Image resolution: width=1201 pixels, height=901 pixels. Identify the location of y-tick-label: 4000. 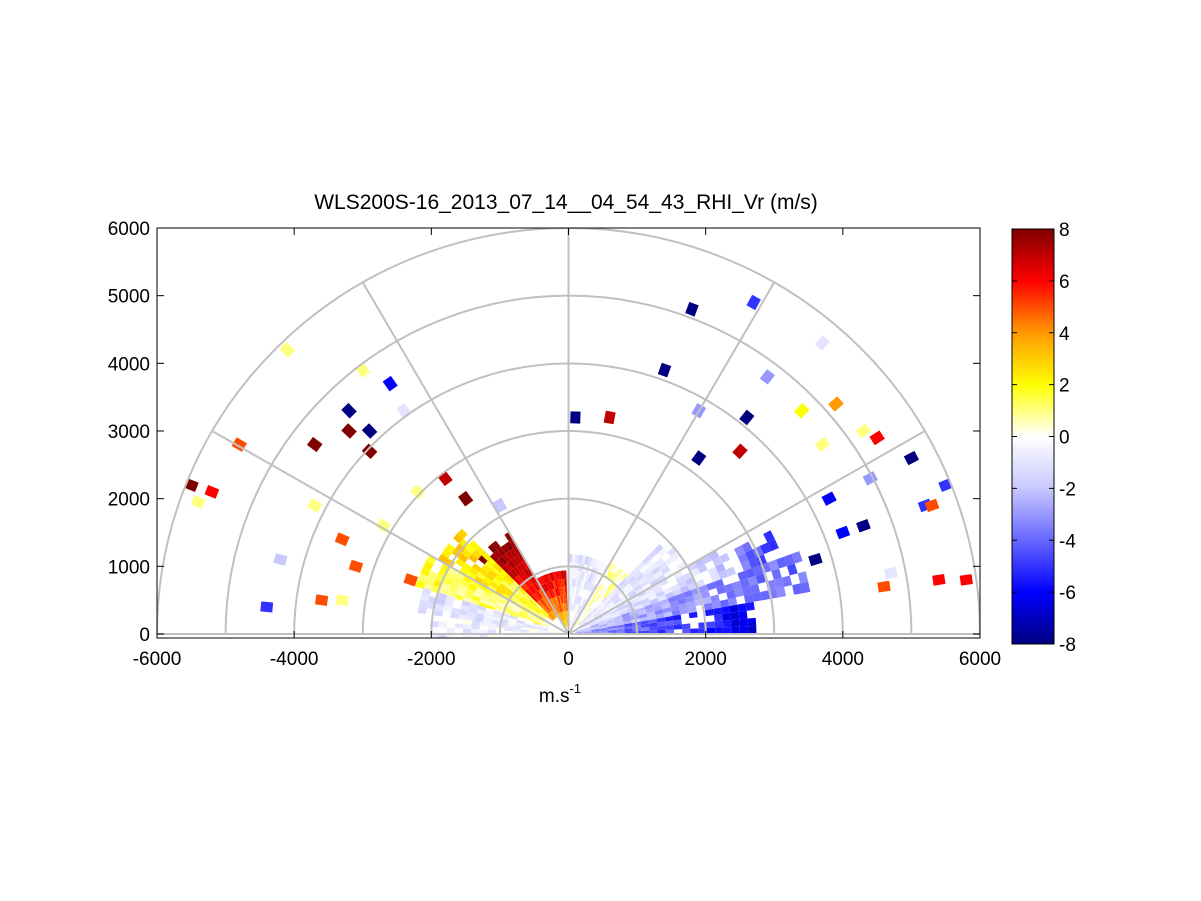
(129, 364).